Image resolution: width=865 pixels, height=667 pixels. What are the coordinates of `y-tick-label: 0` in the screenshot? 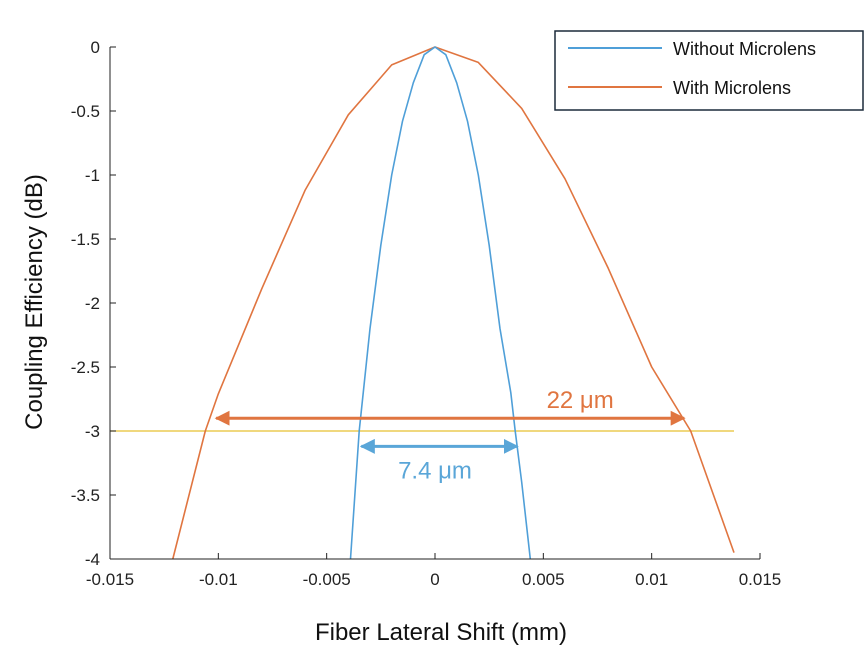 It's located at (95, 47).